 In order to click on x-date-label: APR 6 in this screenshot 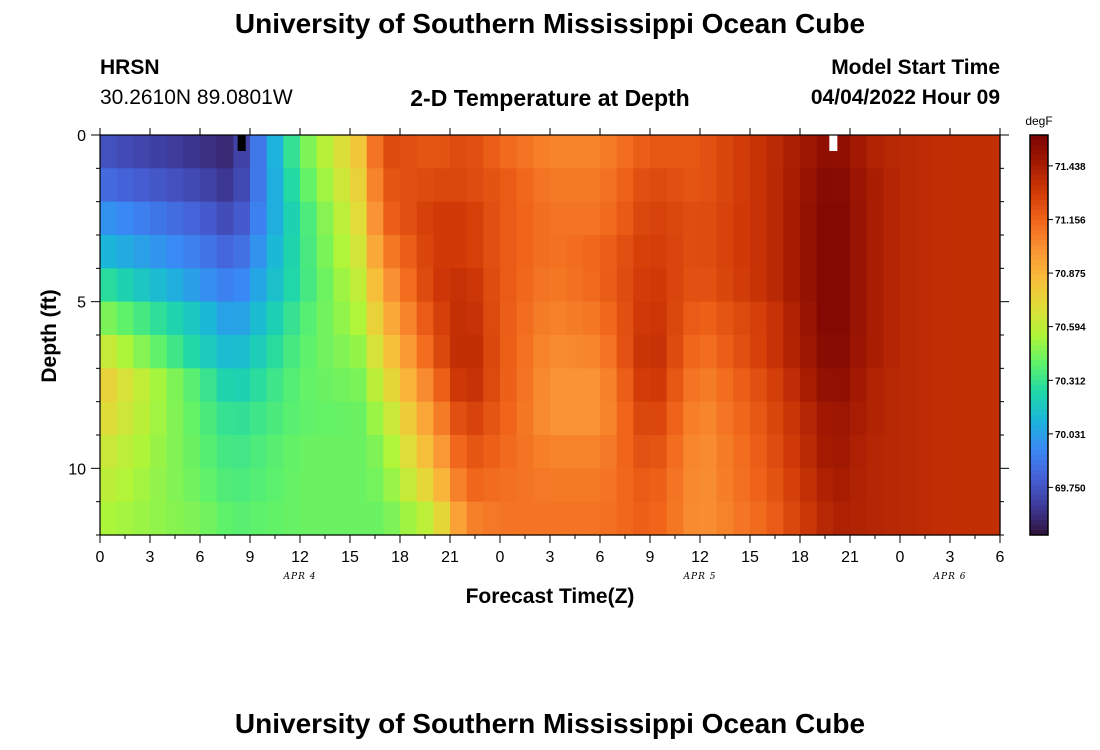, I will do `click(950, 577)`.